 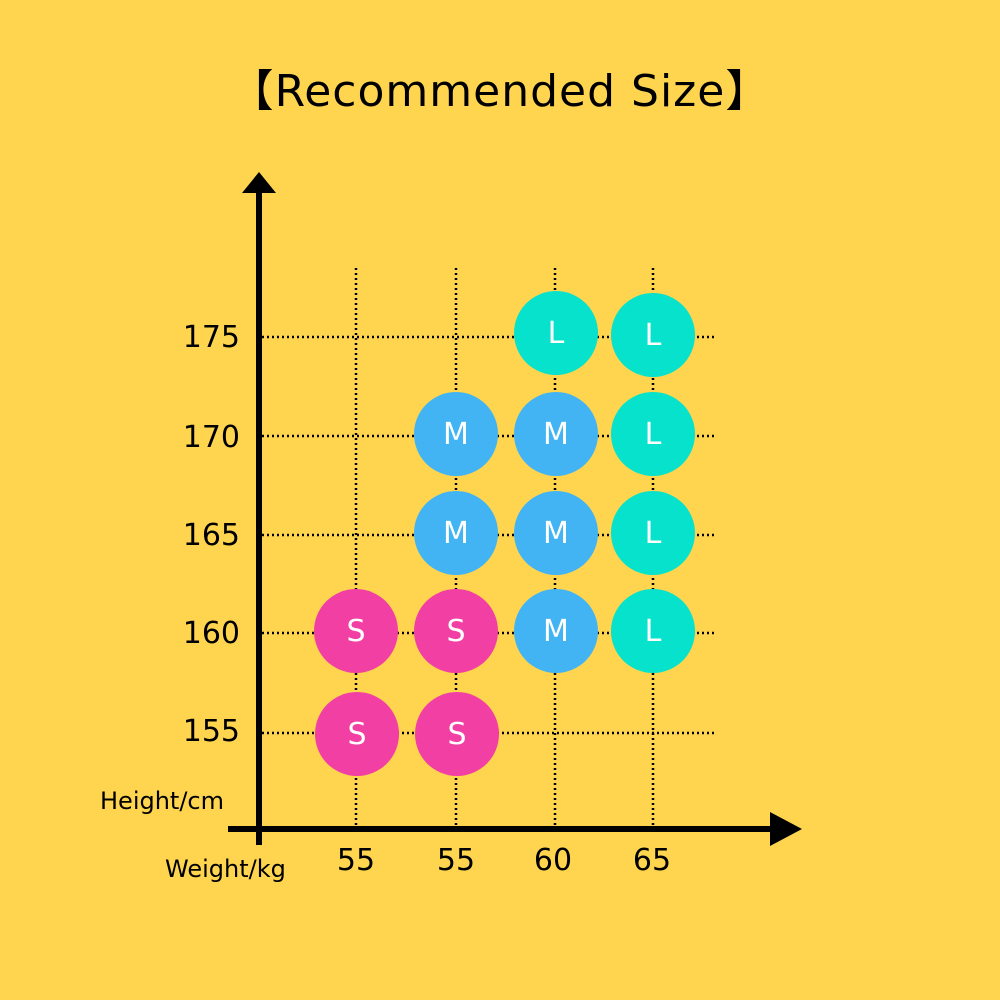 I want to click on x-axis-label: Weight/kg, so click(x=225, y=869).